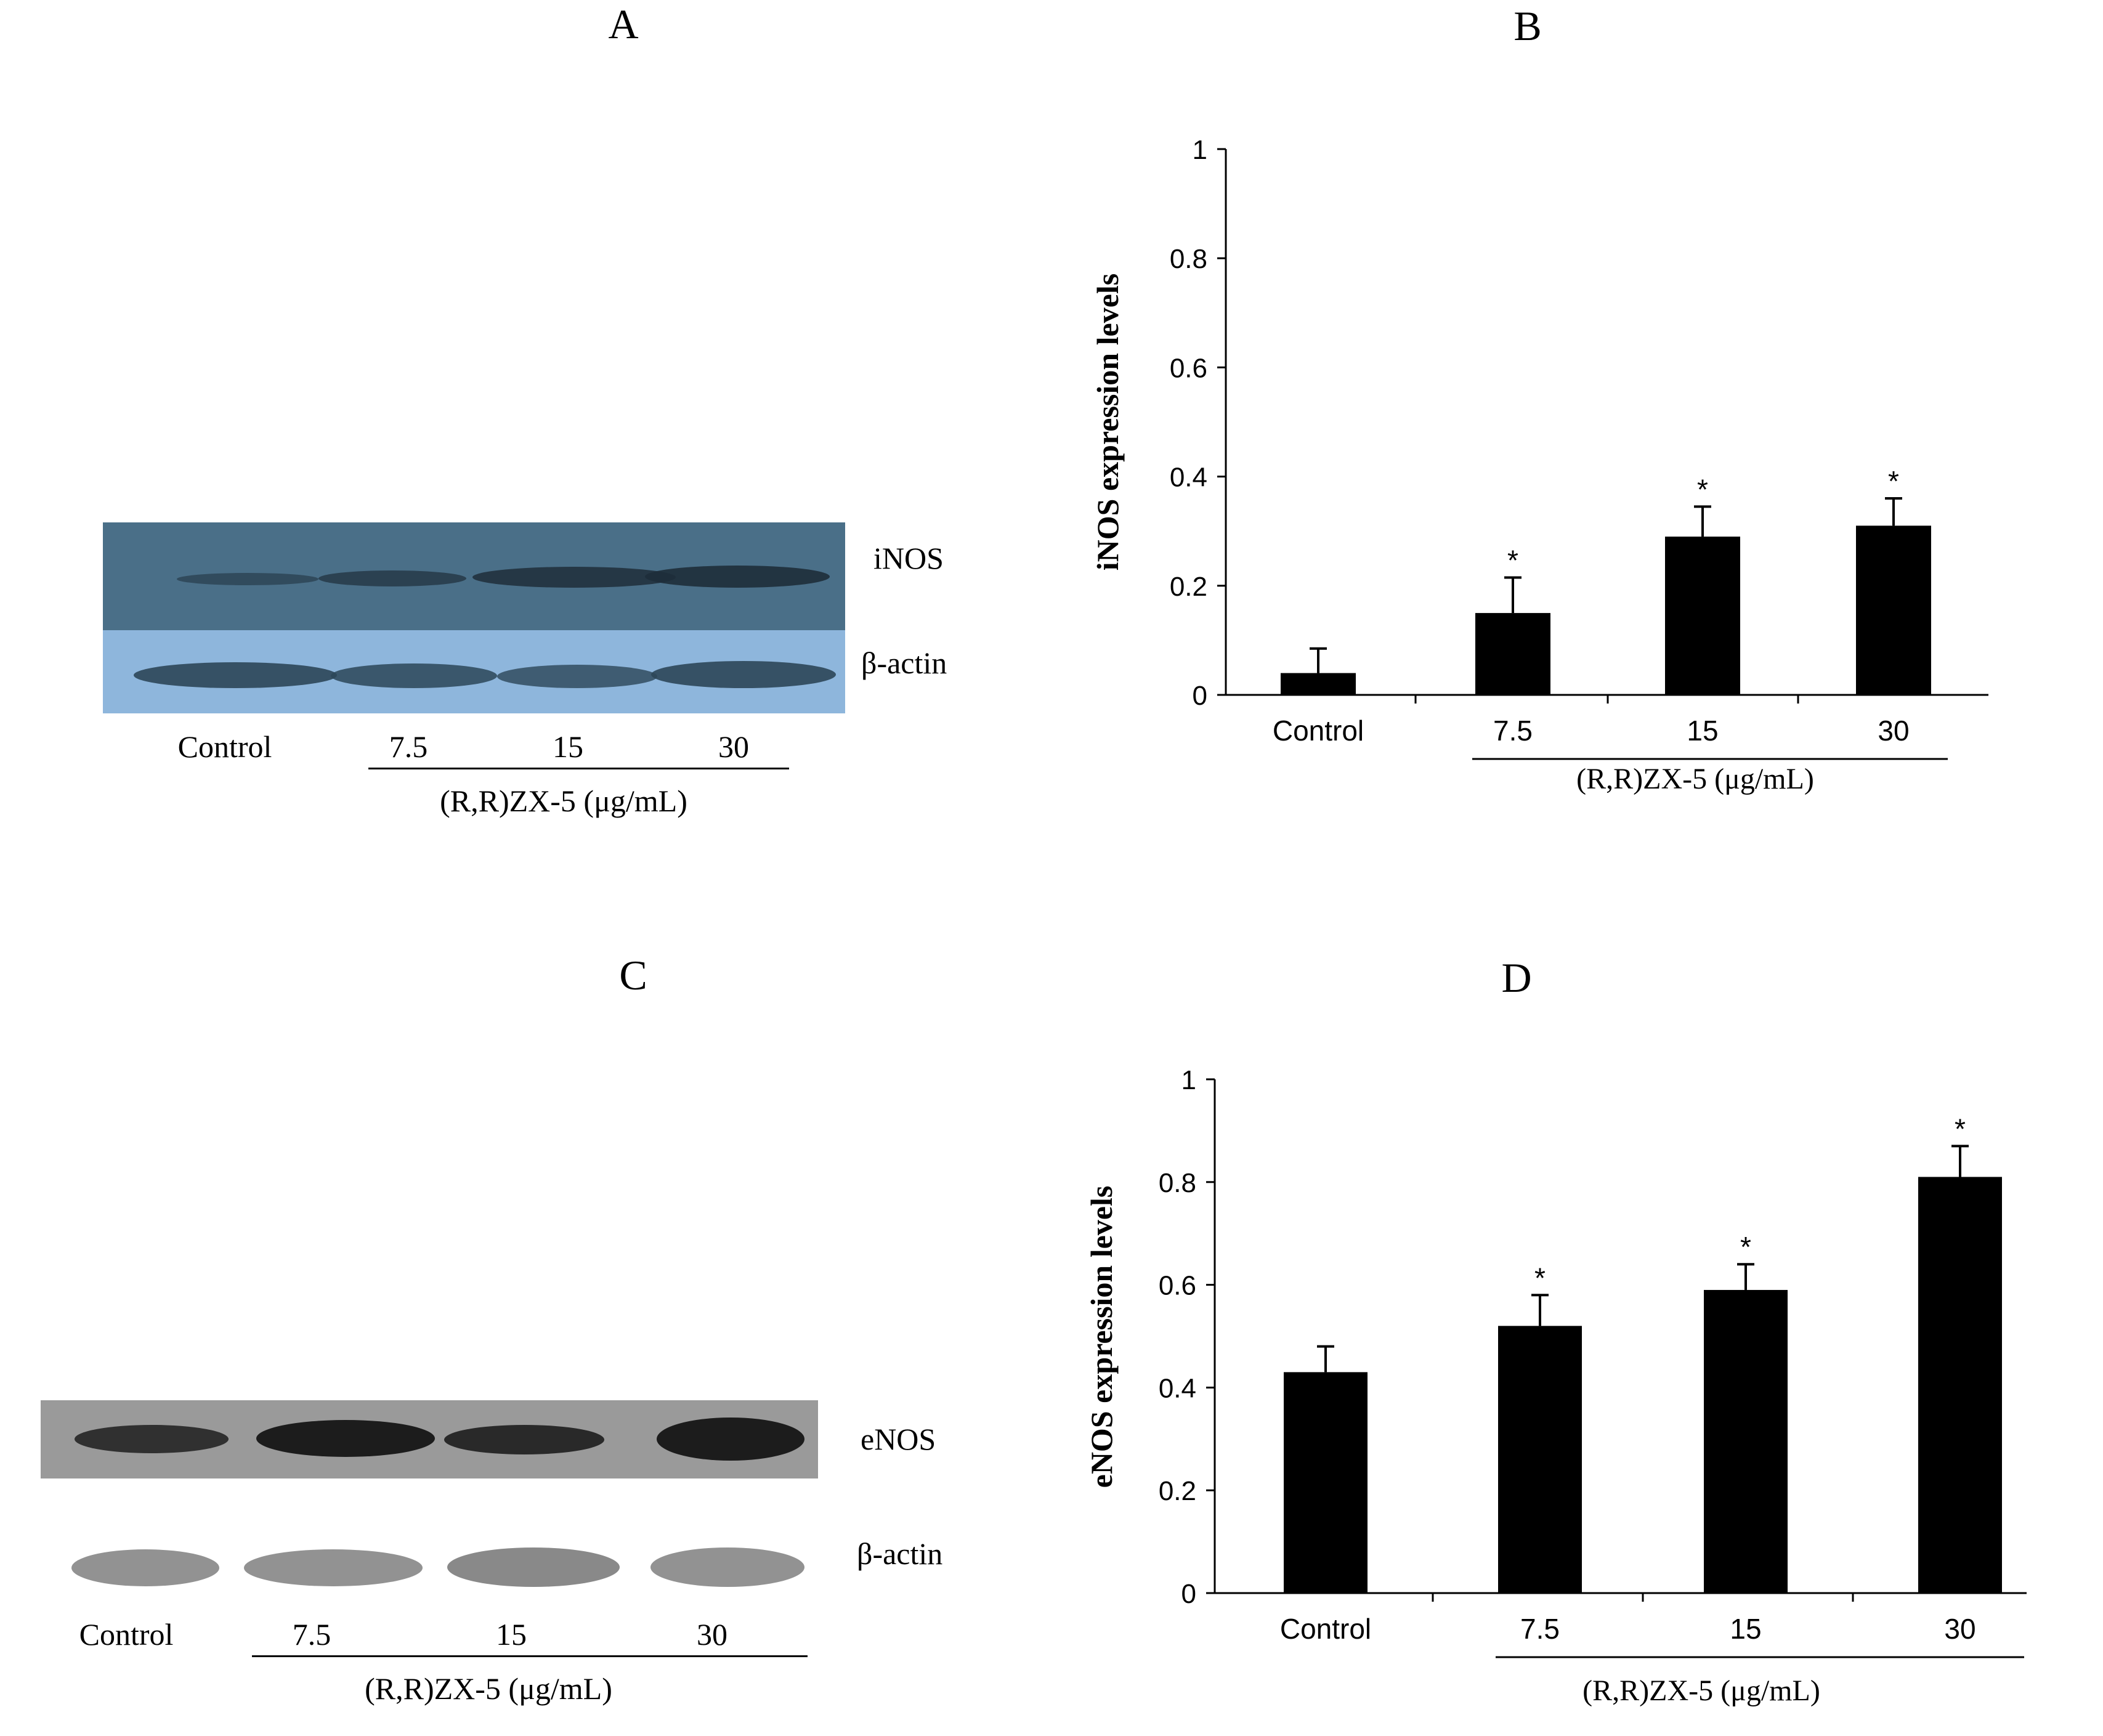  I want to click on panel-c-letter: C, so click(633, 975).